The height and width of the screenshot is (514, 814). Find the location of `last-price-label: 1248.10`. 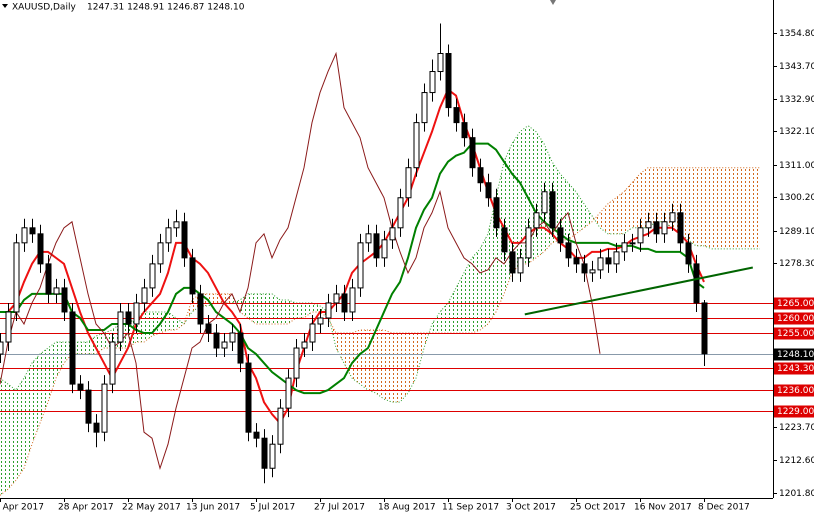

last-price-label: 1248.10 is located at coordinates (795, 355).